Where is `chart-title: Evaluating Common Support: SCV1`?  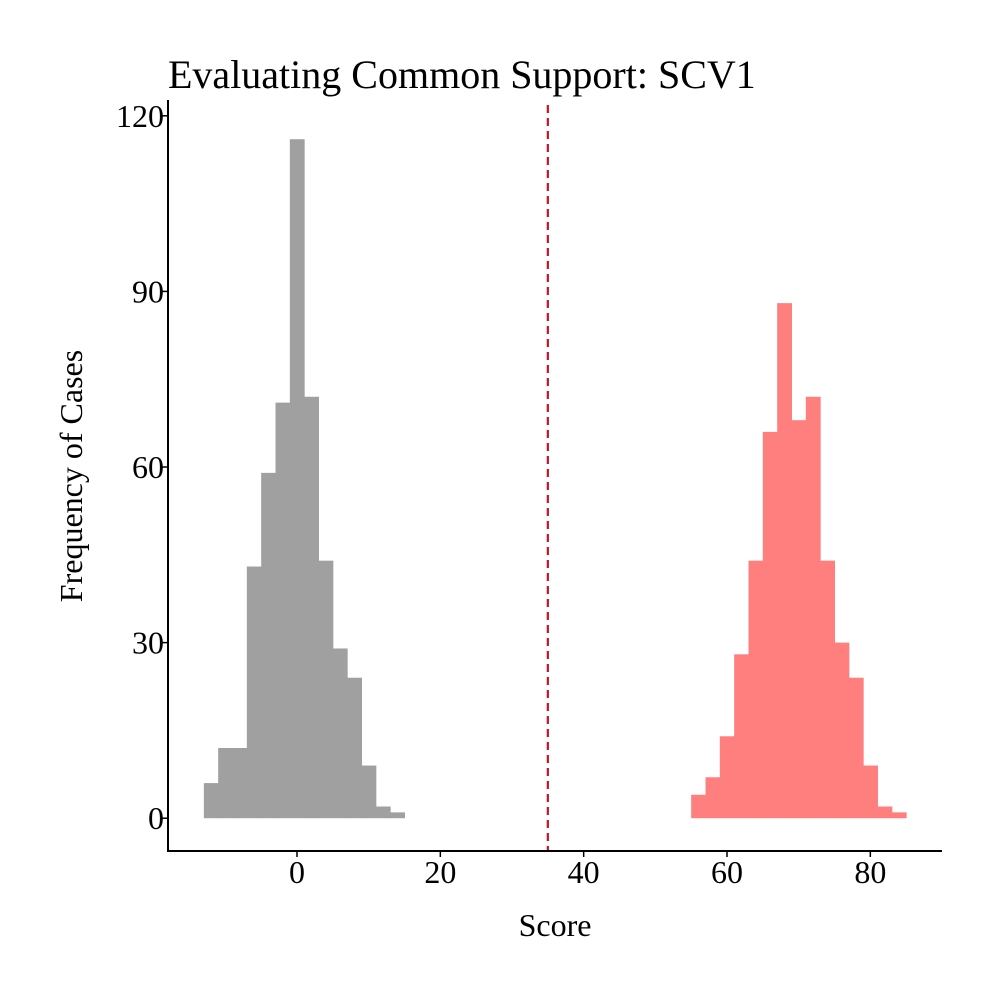
chart-title: Evaluating Common Support: SCV1 is located at coordinates (462, 74).